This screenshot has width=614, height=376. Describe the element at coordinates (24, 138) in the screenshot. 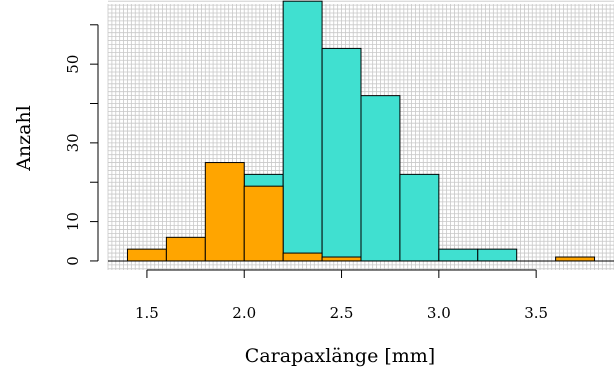

I see `y-axis-title: Anzahl` at that location.